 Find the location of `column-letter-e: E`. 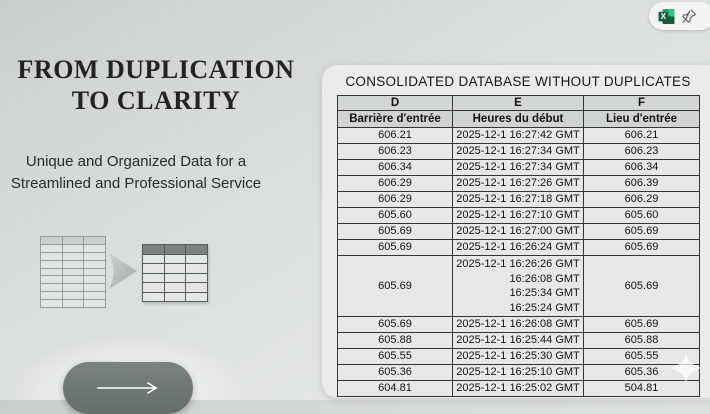

column-letter-e: E is located at coordinates (518, 103).